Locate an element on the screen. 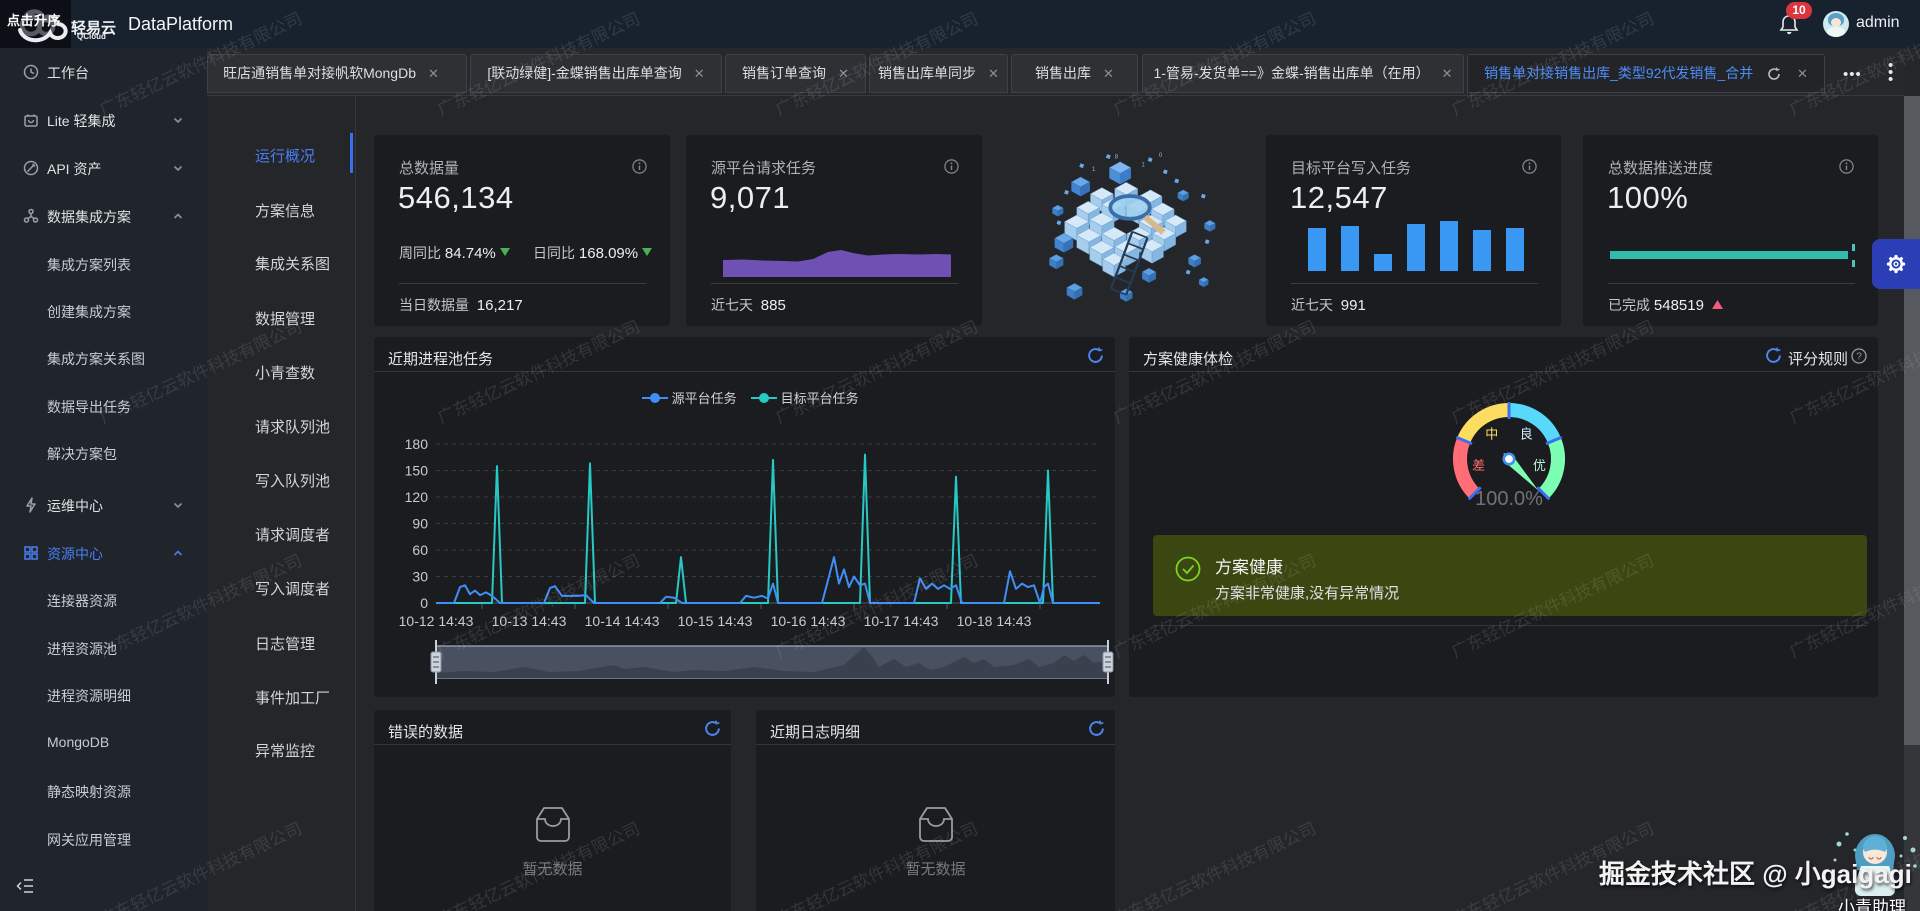 This screenshot has height=911, width=1920. svg-text: 10-17 14:43 is located at coordinates (901, 621).